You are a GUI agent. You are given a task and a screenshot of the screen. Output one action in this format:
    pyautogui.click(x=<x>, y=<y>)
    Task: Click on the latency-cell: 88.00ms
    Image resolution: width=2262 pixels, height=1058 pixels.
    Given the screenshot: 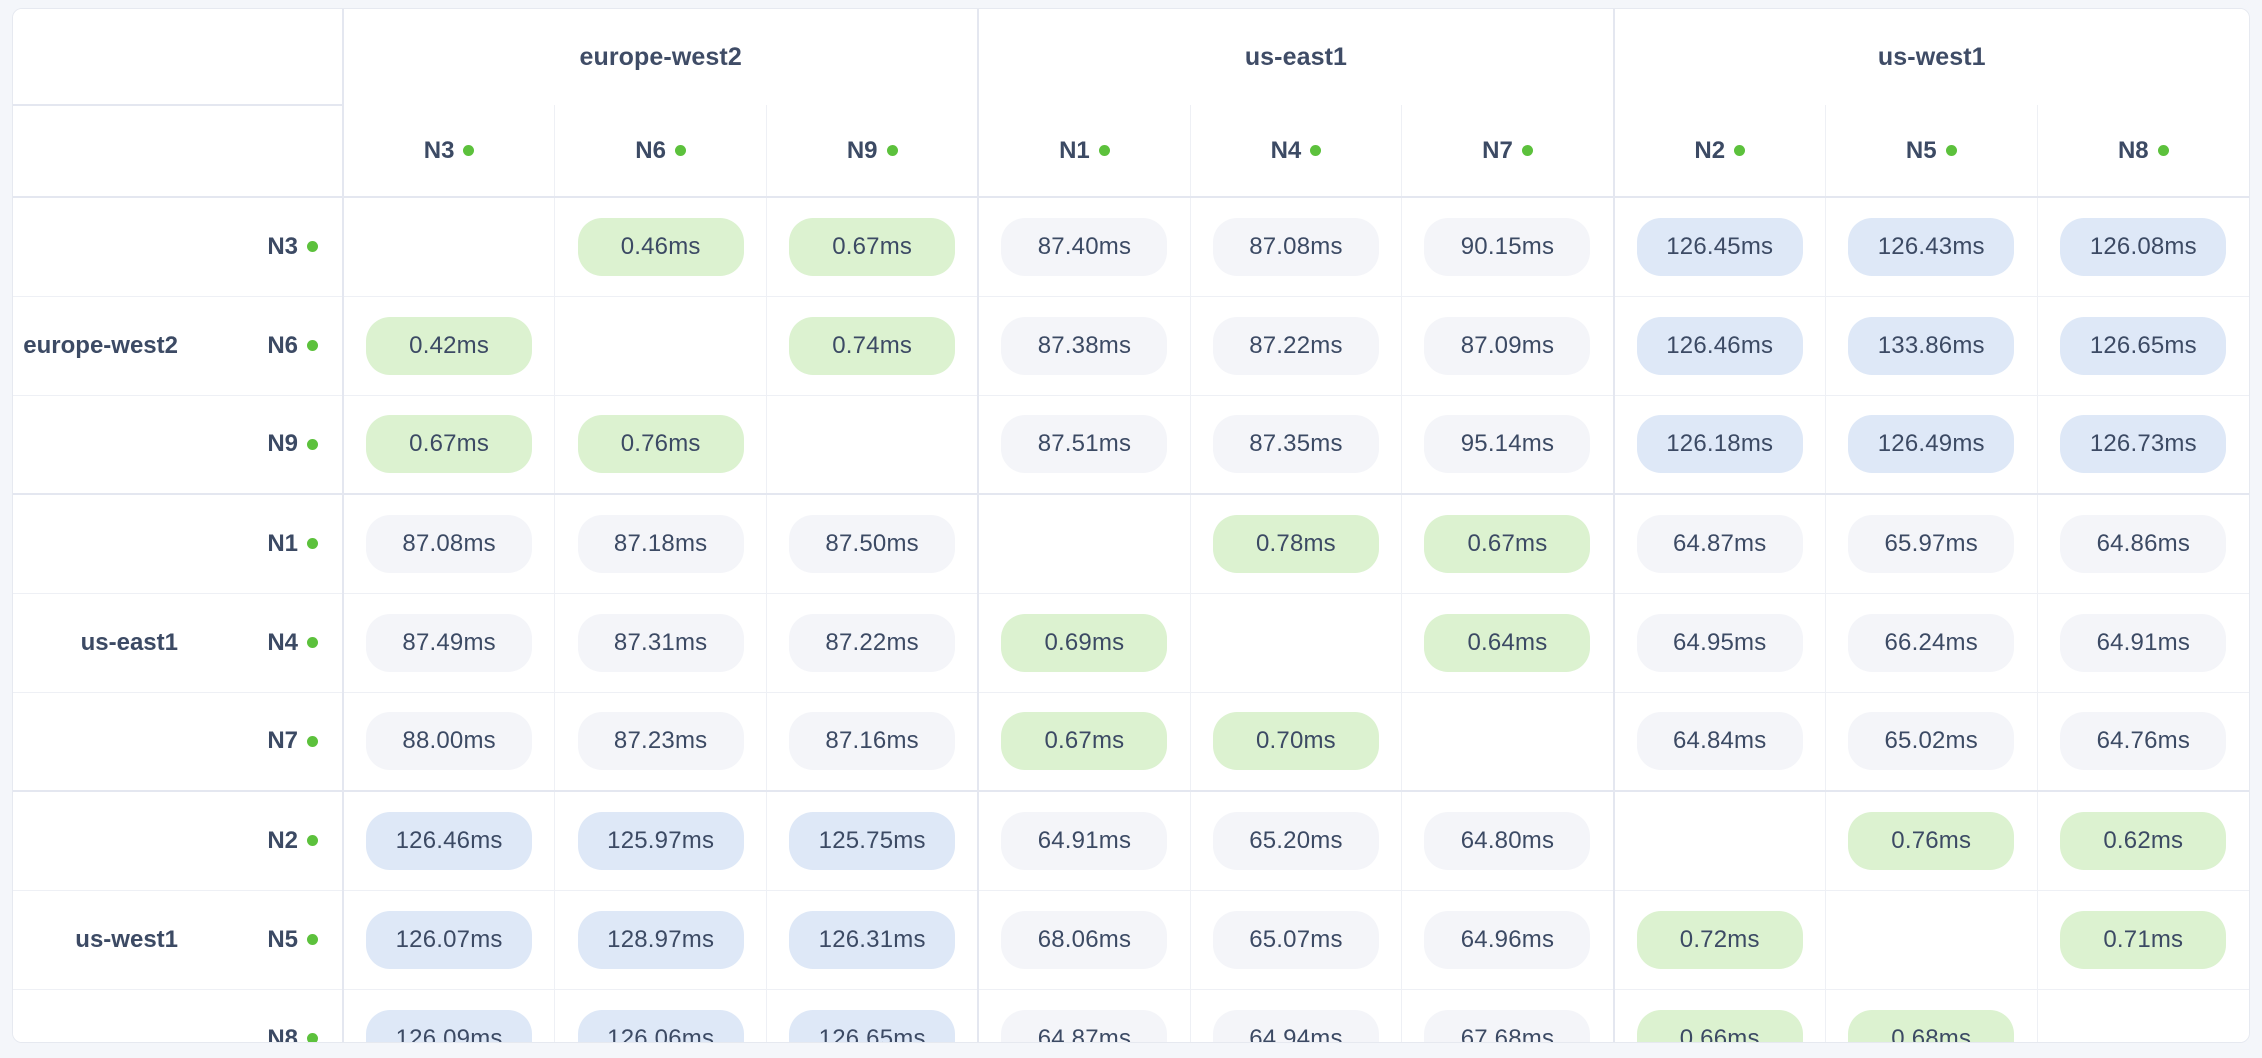 What is the action you would take?
    pyautogui.click(x=449, y=742)
    